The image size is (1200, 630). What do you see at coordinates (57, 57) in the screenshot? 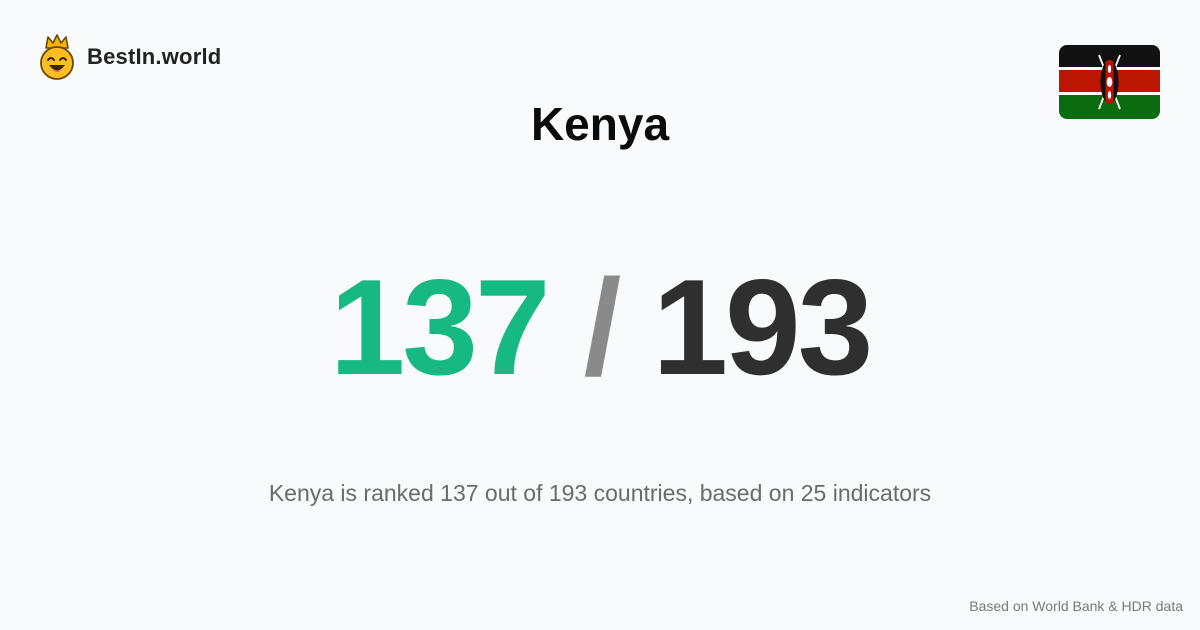
I see `crowned-smiley-icon` at bounding box center [57, 57].